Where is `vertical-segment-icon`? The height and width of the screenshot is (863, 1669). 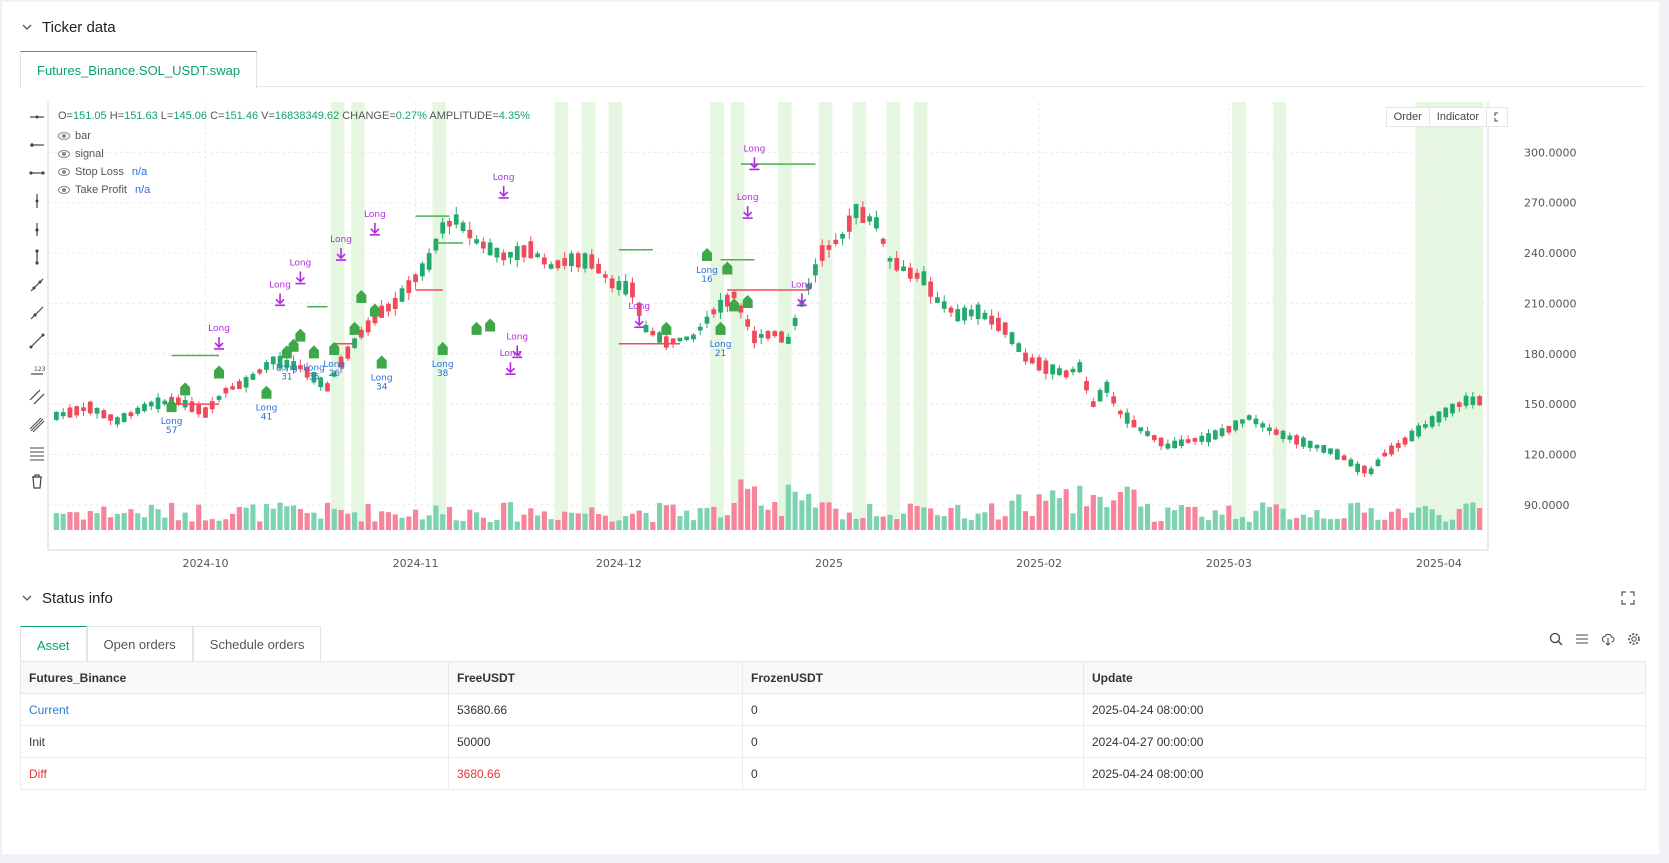 vertical-segment-icon is located at coordinates (37, 257).